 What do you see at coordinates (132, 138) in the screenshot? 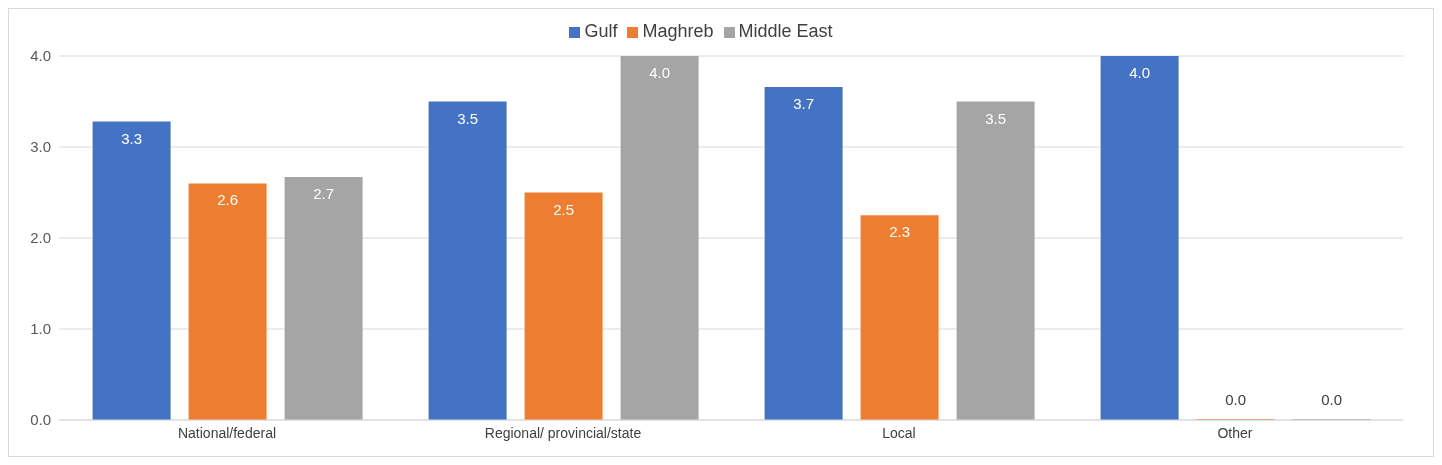
I see `data-label: 3.3` at bounding box center [132, 138].